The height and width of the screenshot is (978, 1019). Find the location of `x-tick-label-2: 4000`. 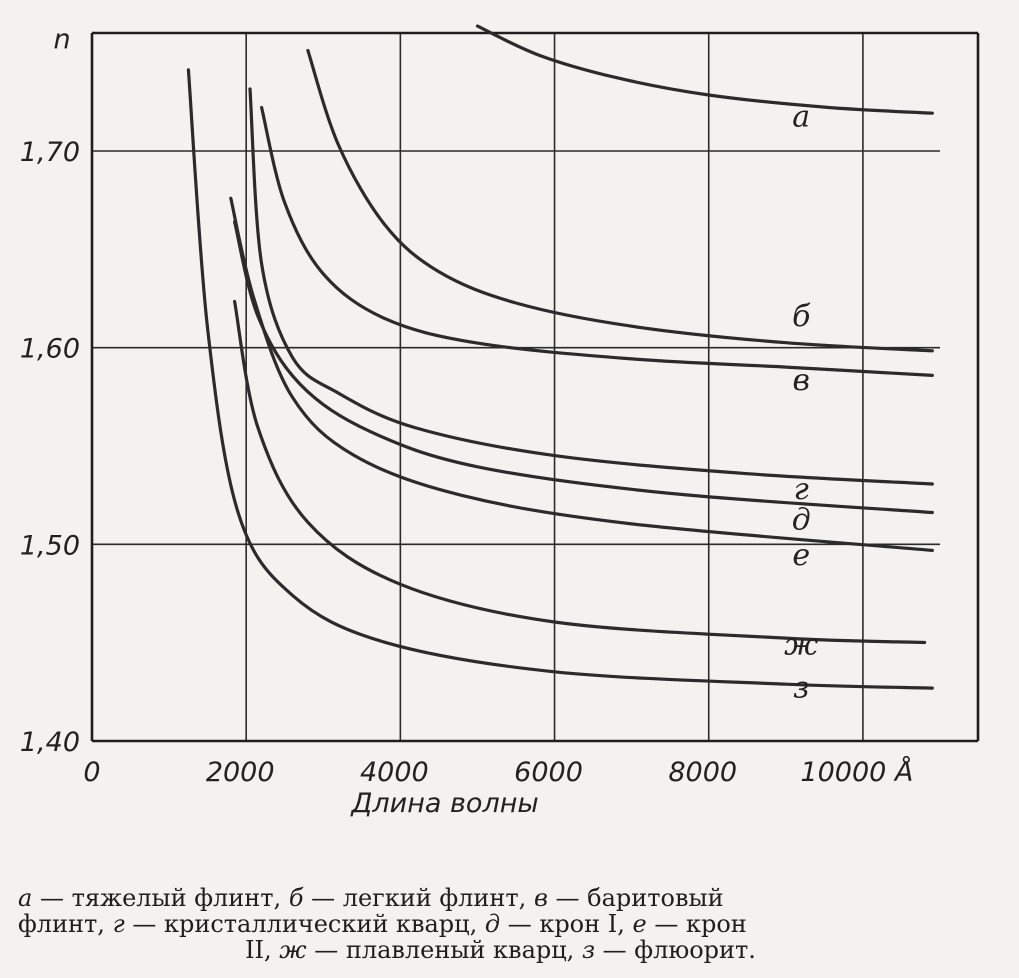

x-tick-label-2: 4000 is located at coordinates (394, 772).